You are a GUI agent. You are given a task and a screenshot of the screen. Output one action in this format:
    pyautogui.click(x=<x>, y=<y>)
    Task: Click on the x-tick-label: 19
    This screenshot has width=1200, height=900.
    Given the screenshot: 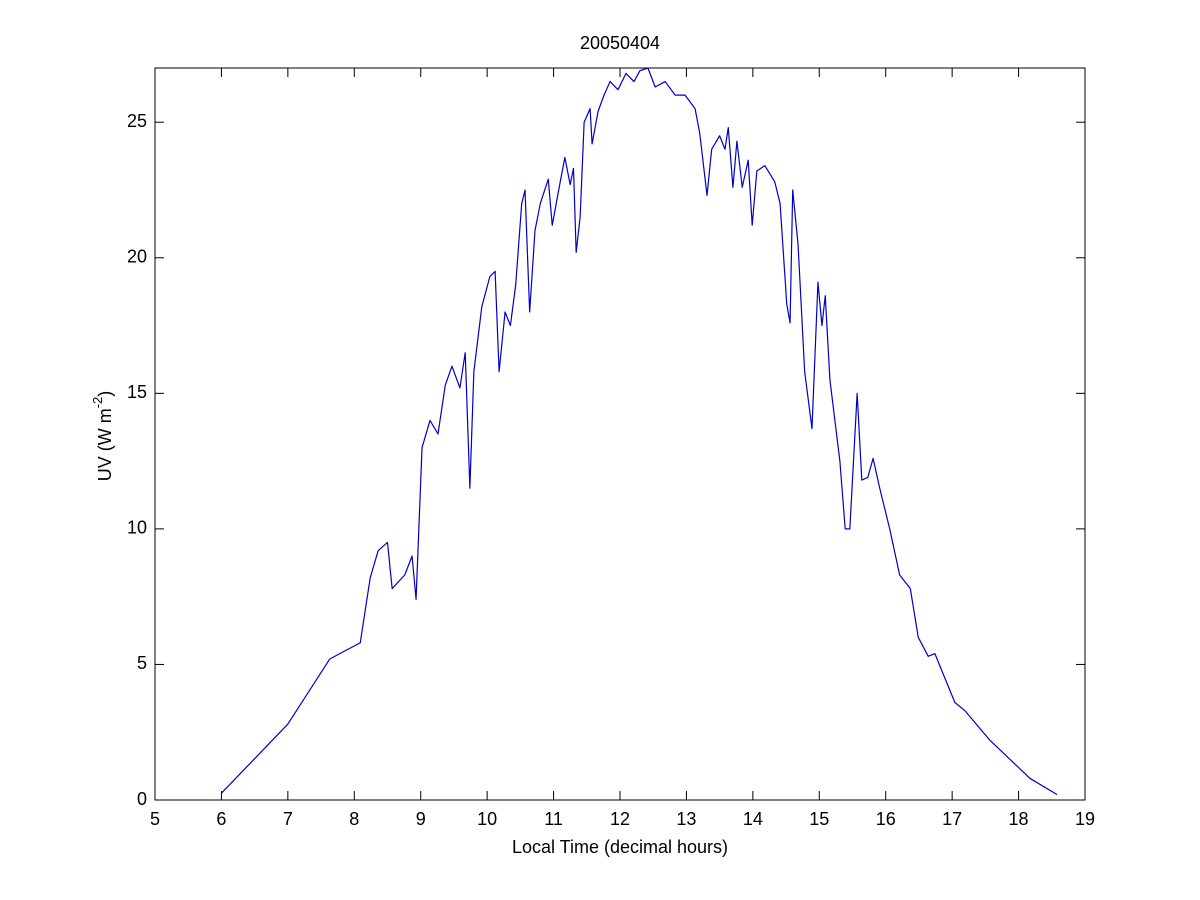 What is the action you would take?
    pyautogui.click(x=1085, y=819)
    